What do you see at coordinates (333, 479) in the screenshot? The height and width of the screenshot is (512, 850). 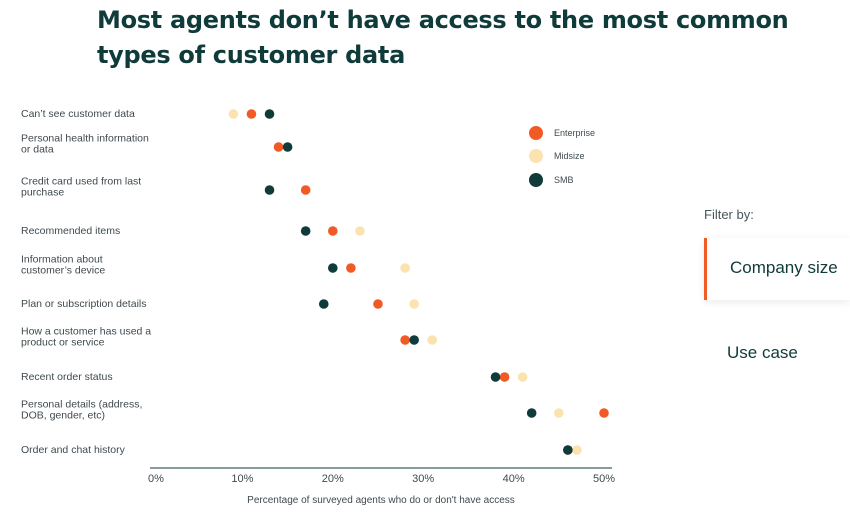 I see `x-tick-label: 20%` at bounding box center [333, 479].